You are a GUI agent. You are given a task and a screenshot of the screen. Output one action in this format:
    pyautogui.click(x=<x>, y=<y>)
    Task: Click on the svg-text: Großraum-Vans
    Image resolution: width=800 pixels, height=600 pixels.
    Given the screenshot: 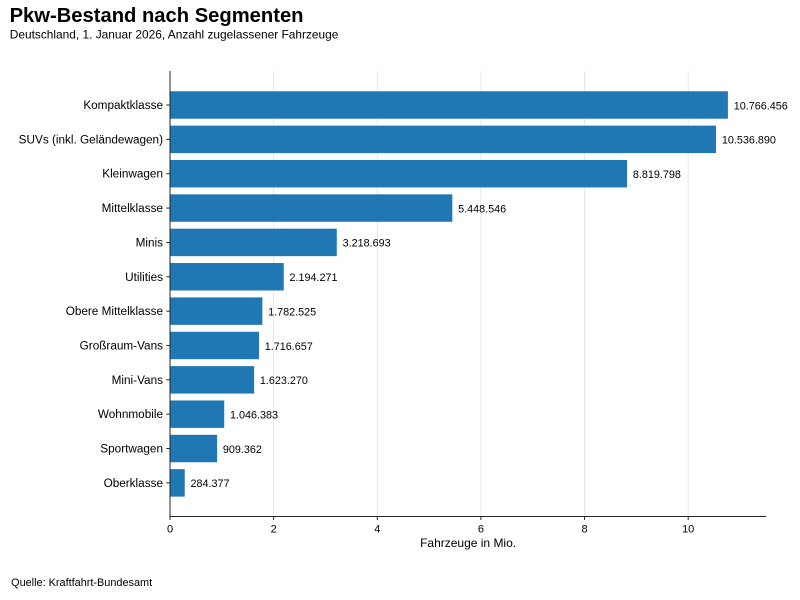 What is the action you would take?
    pyautogui.click(x=121, y=345)
    